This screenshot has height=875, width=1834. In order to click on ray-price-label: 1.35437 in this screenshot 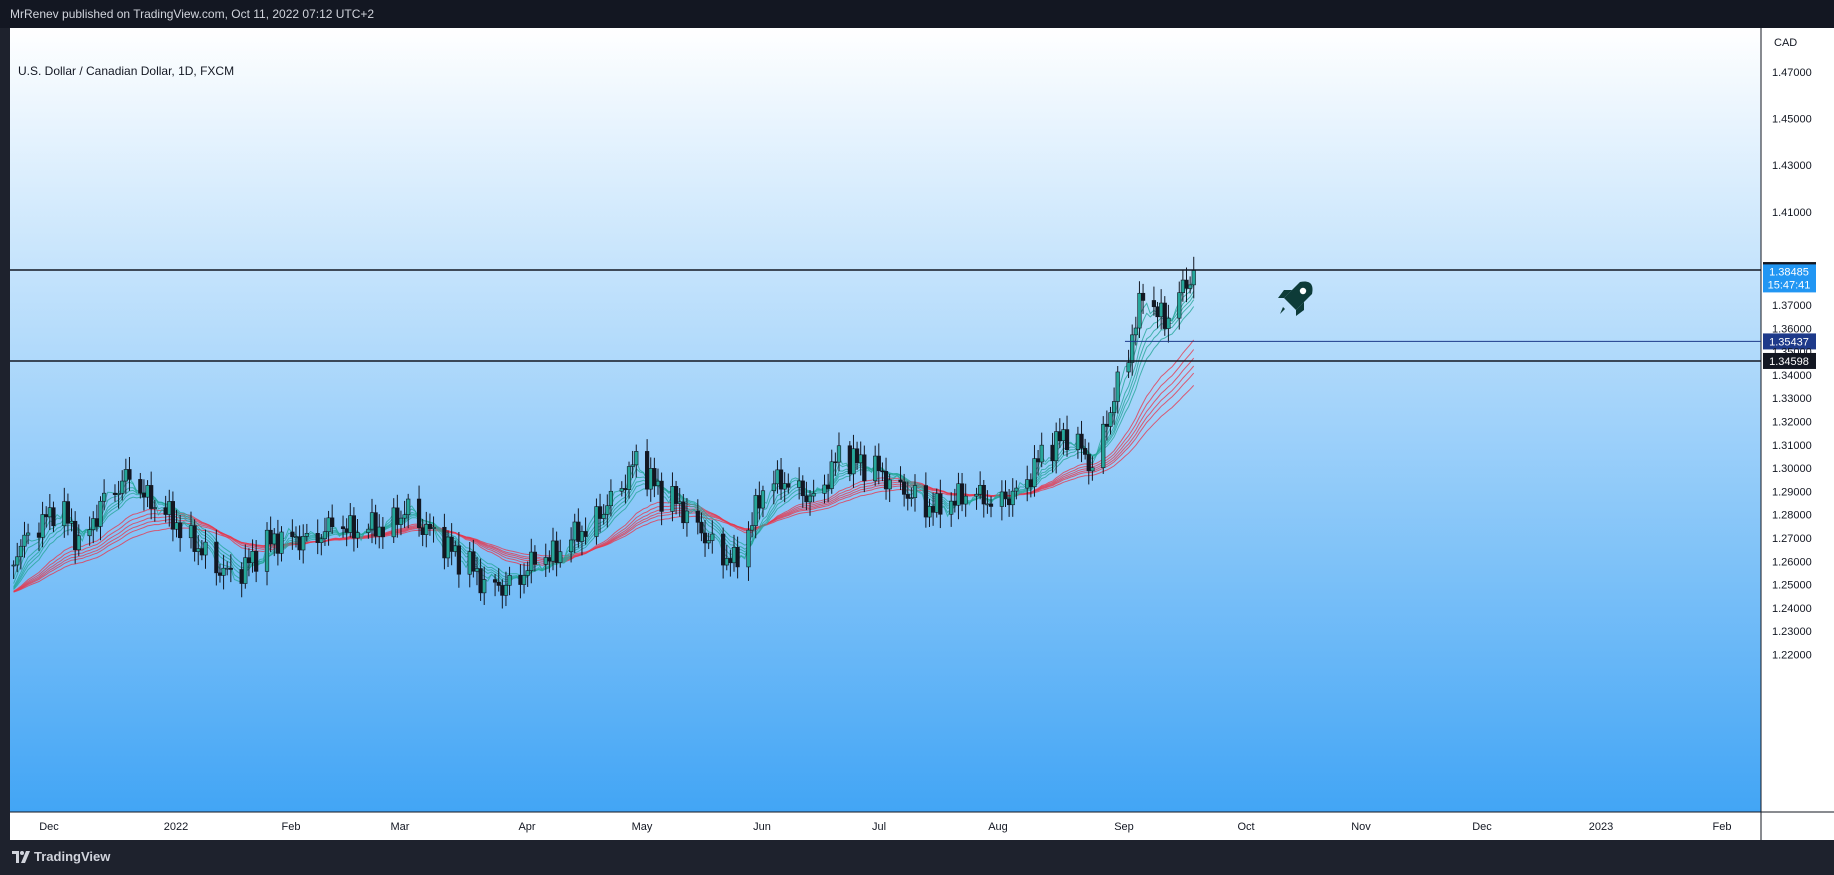, I will do `click(1789, 342)`.